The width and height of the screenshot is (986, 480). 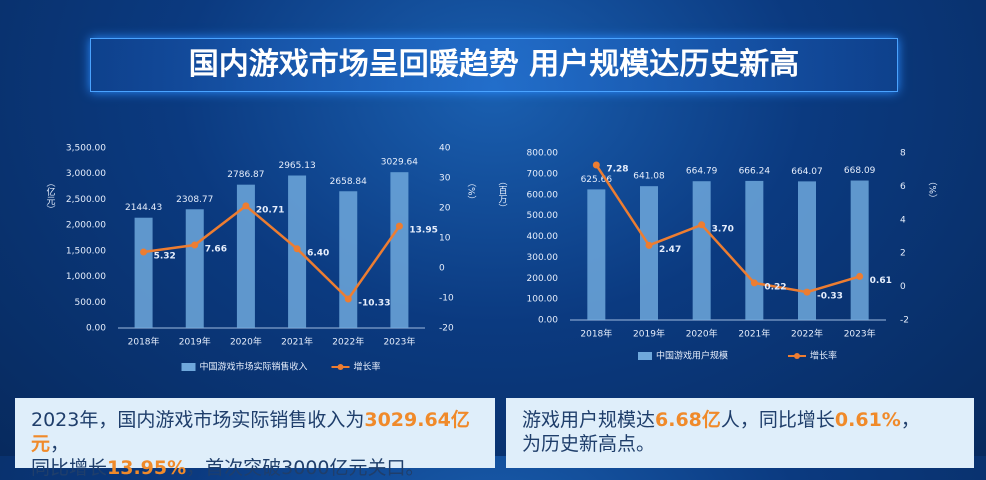 What do you see at coordinates (270, 210) in the screenshot?
I see `line-label: 20.71` at bounding box center [270, 210].